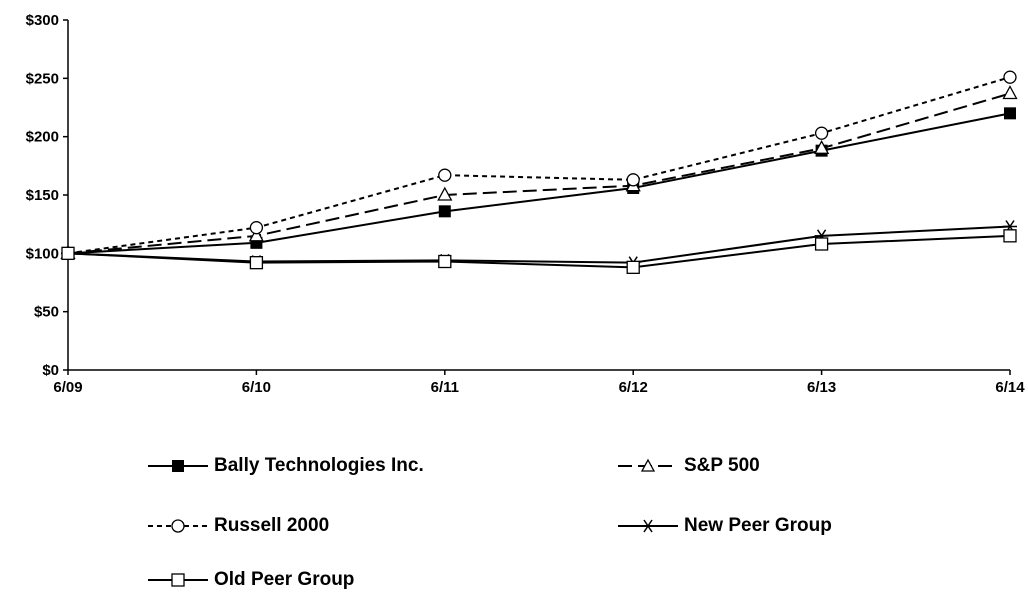 Image resolution: width=1028 pixels, height=593 pixels. Describe the element at coordinates (42, 78) in the screenshot. I see `y-tick-label: $250` at that location.